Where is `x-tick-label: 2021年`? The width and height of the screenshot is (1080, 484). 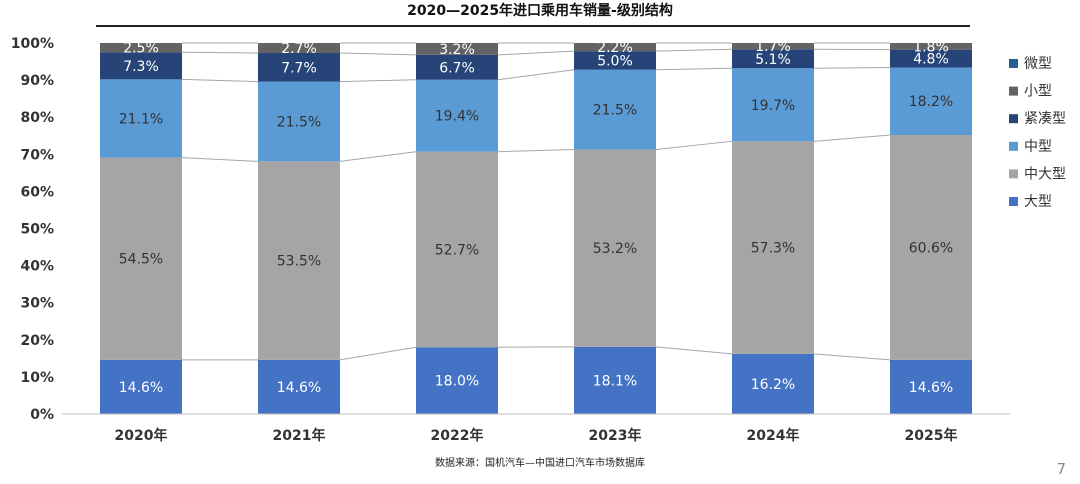 x-tick-label: 2021年 is located at coordinates (299, 435).